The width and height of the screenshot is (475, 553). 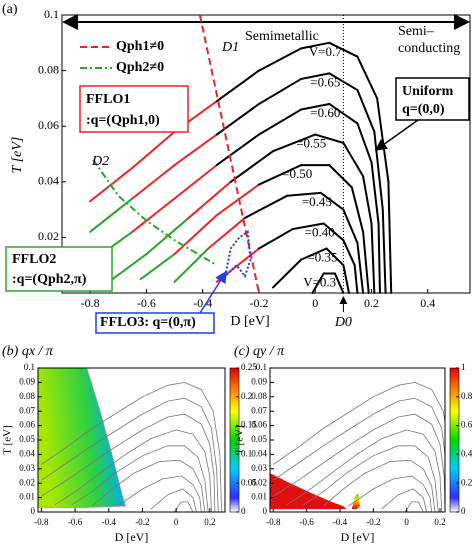 What do you see at coordinates (108, 99) in the screenshot?
I see `annotation: FFLO1` at bounding box center [108, 99].